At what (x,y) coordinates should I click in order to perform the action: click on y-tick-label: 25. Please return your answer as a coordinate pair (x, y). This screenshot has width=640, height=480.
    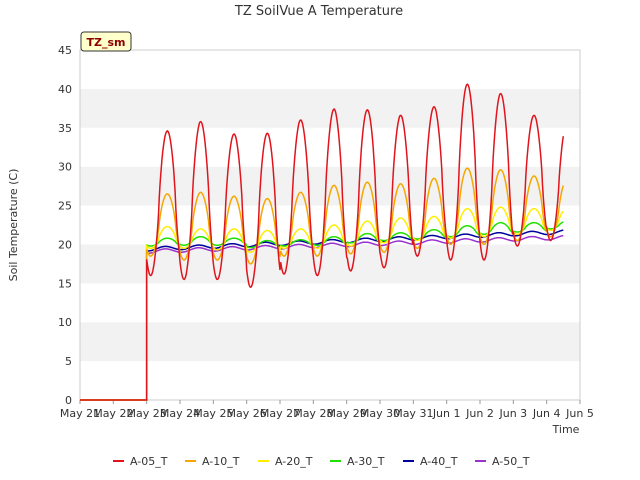
    Looking at the image, I should click on (65, 206).